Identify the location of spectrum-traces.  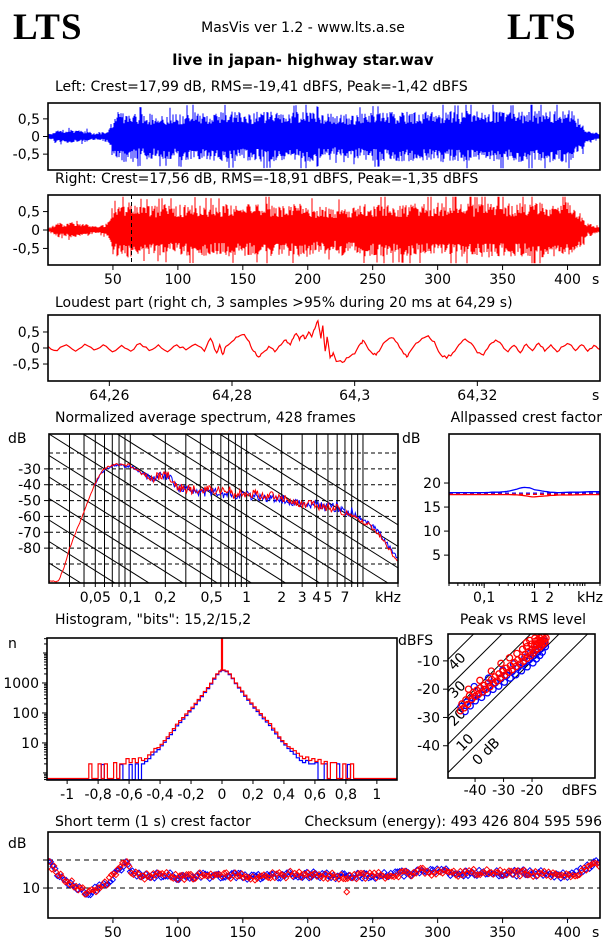
(223, 523).